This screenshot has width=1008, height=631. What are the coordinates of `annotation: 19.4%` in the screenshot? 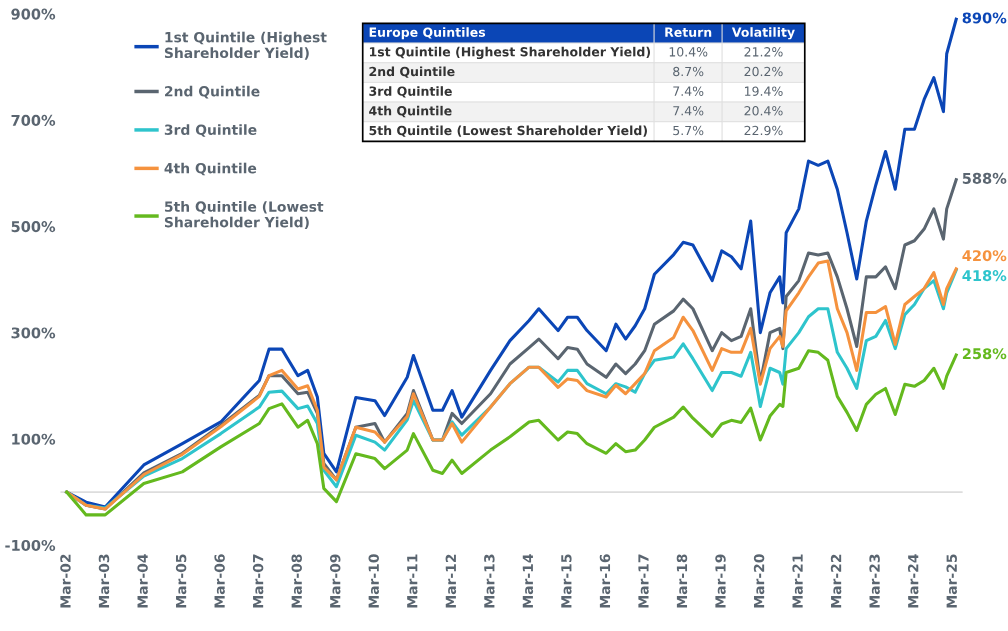 It's located at (763, 91).